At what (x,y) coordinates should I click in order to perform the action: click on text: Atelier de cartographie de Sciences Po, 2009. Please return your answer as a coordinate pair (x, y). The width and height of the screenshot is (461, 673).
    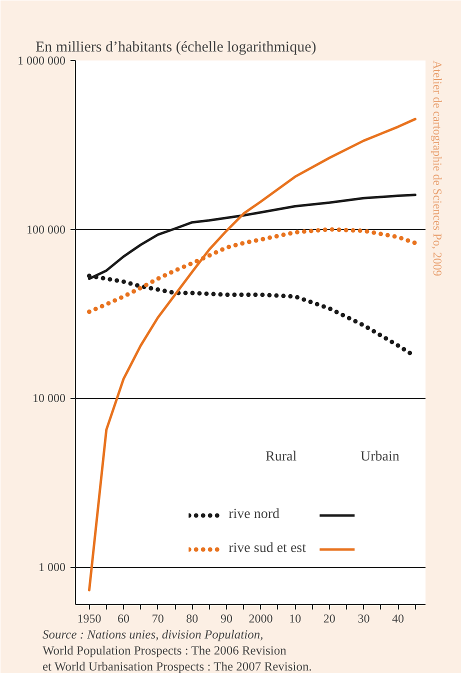
    Looking at the image, I should click on (437, 168).